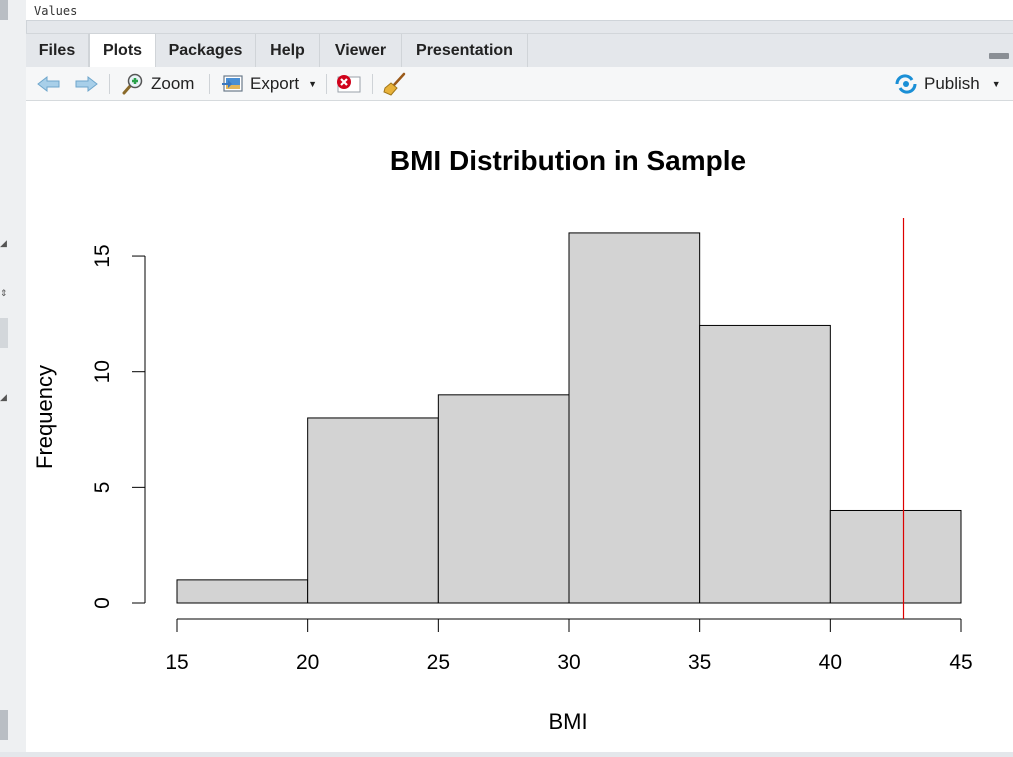 This screenshot has height=757, width=1013. I want to click on x-tick-label: 25, so click(438, 662).